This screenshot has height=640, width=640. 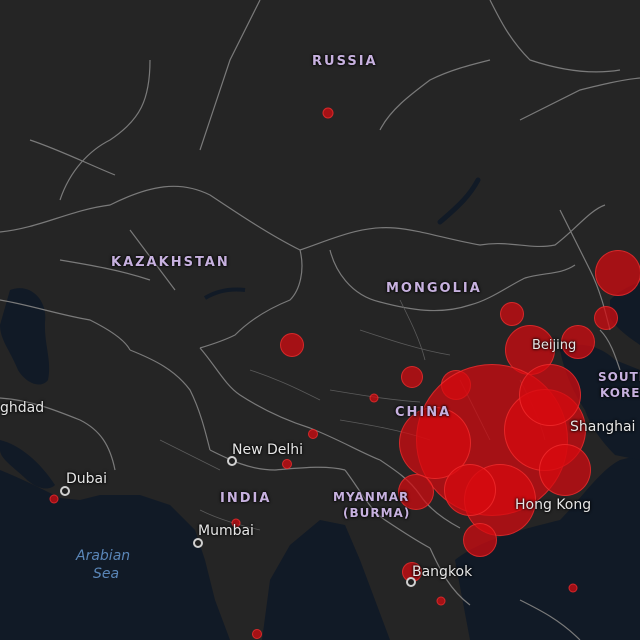 I want to click on sea-of-japan-water, so click(x=625, y=313).